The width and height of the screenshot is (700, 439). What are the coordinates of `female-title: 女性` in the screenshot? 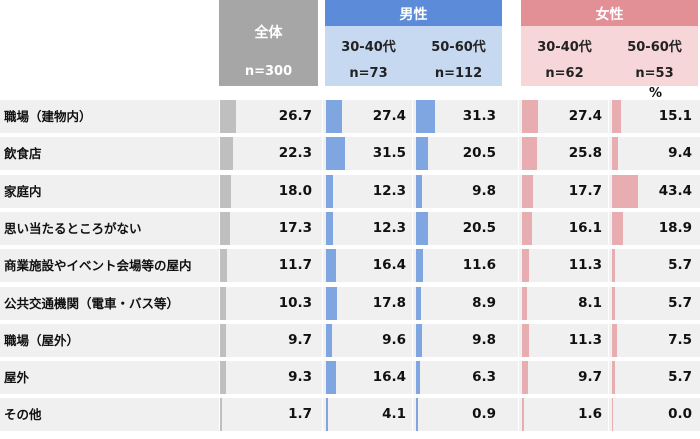 It's located at (609, 15).